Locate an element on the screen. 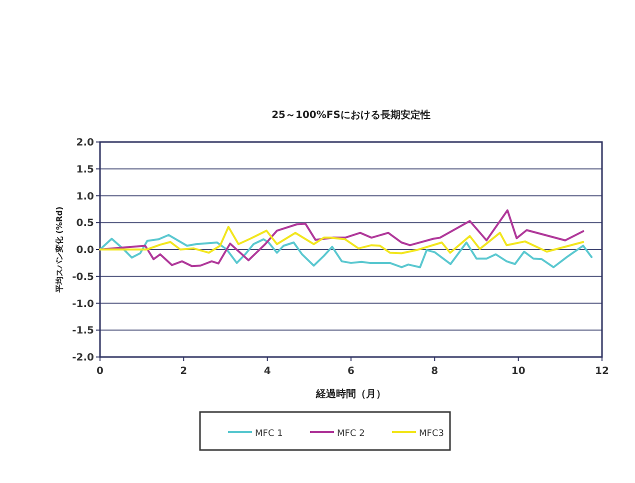 The height and width of the screenshot is (483, 635). legend-label: MFC3 is located at coordinates (431, 434).